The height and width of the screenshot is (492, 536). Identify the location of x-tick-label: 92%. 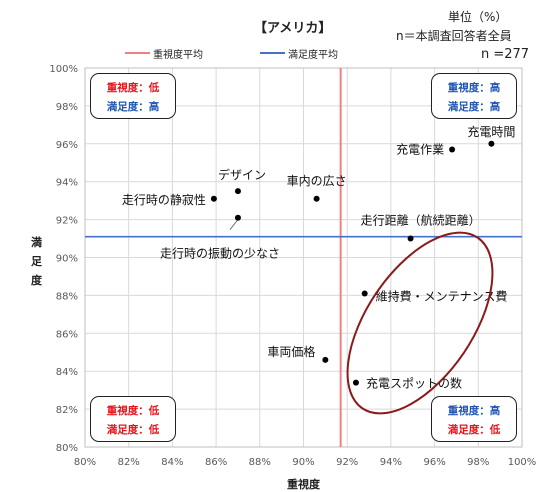
(347, 462).